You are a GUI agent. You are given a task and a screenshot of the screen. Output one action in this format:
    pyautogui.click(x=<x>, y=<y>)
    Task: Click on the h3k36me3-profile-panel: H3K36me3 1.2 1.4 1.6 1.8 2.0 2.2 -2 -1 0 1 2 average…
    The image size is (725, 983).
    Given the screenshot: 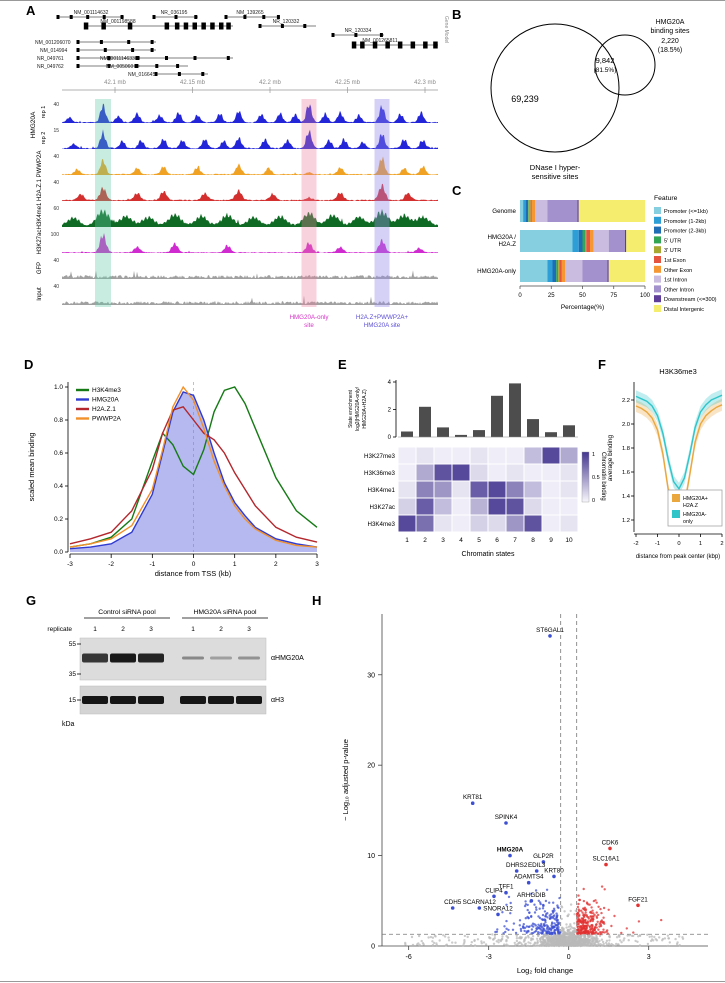 What is the action you would take?
    pyautogui.click(x=665, y=463)
    